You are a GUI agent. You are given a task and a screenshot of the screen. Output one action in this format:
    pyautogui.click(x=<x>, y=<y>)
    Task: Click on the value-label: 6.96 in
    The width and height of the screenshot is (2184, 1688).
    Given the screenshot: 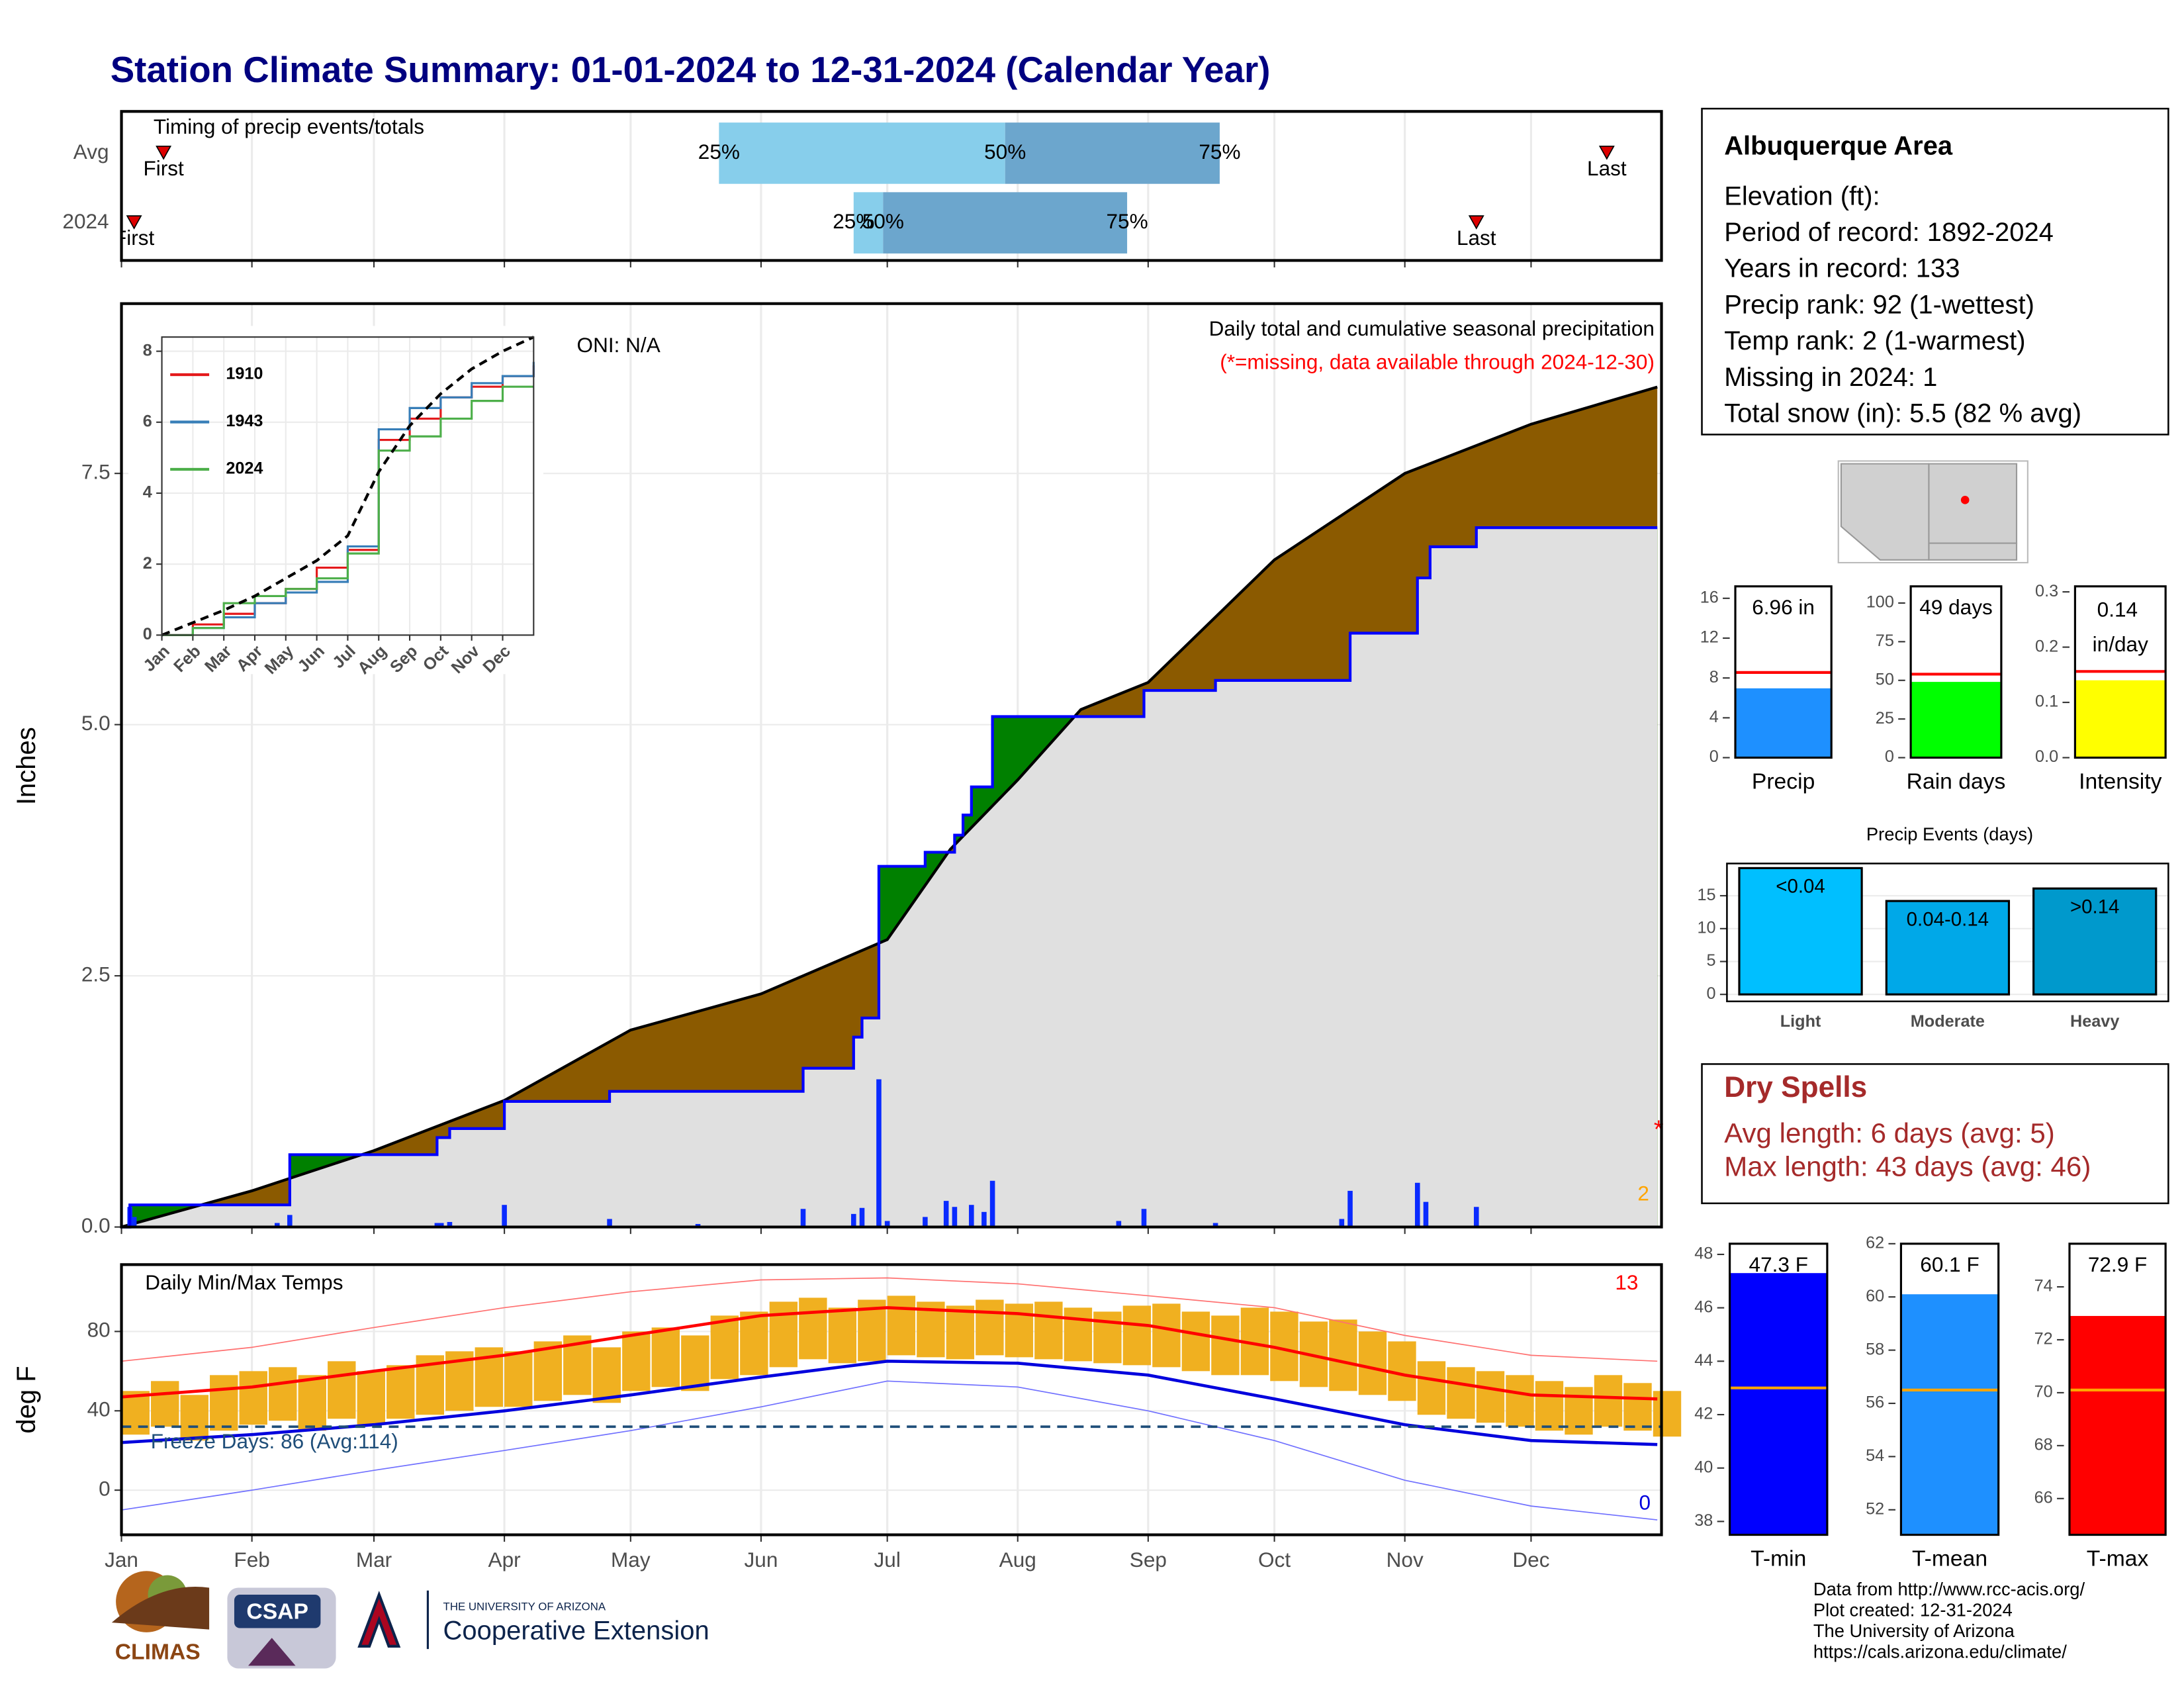 What is the action you would take?
    pyautogui.click(x=1783, y=607)
    